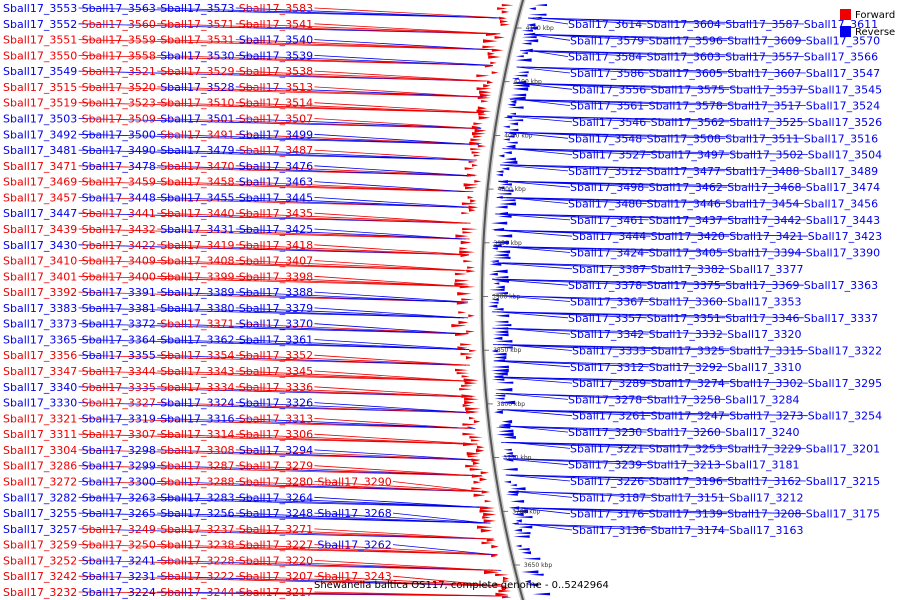  I want to click on gene-label: Sball17_3498, so click(607, 187).